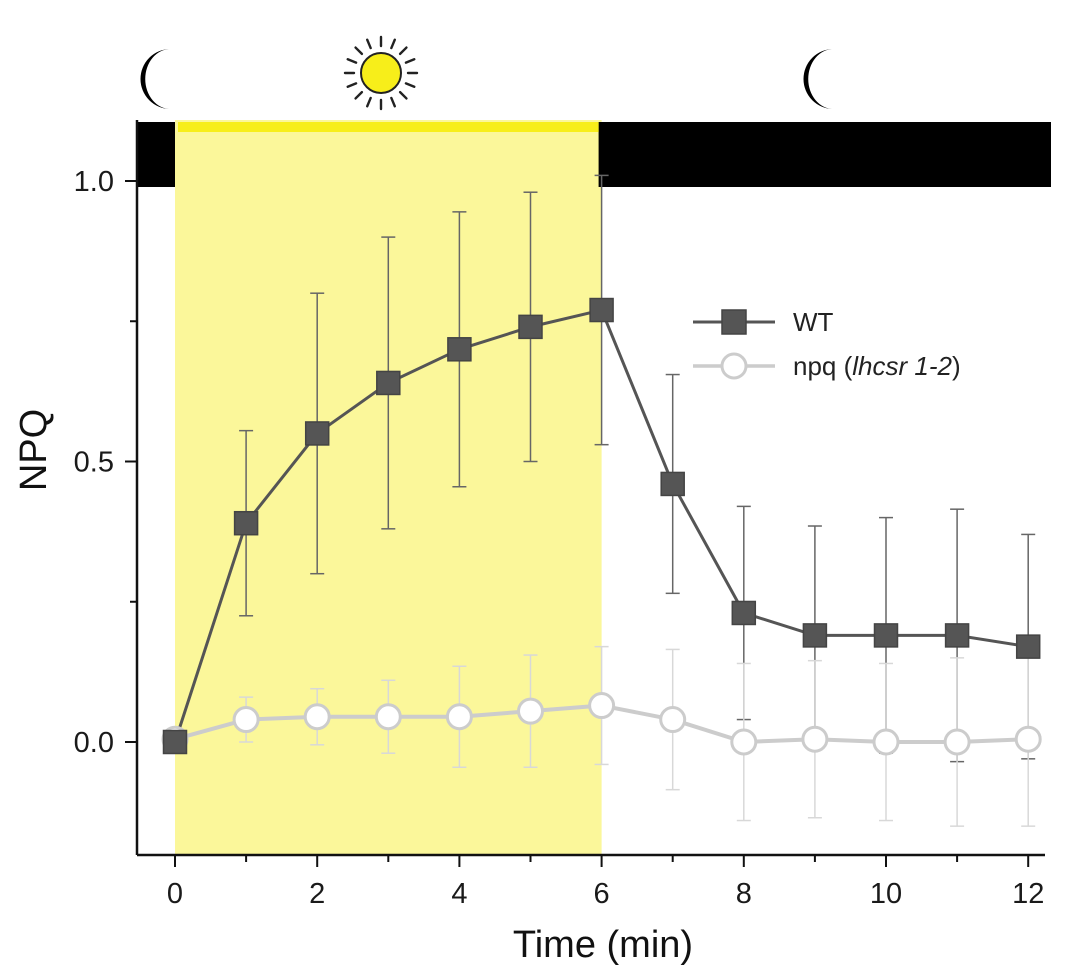 This screenshot has height=976, width=1089. I want to click on legend-npq-italic: lhcsr 1-2, so click(902, 366).